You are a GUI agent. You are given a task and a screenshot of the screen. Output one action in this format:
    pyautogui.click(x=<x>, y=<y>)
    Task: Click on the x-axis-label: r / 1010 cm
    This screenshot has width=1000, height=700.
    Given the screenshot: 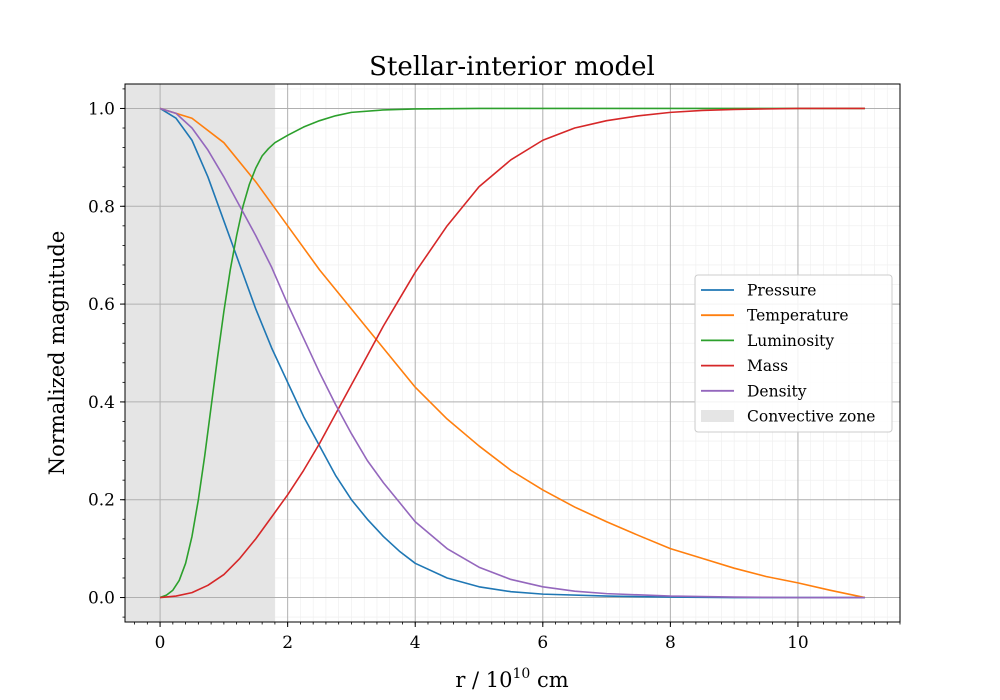 What is the action you would take?
    pyautogui.click(x=511, y=679)
    